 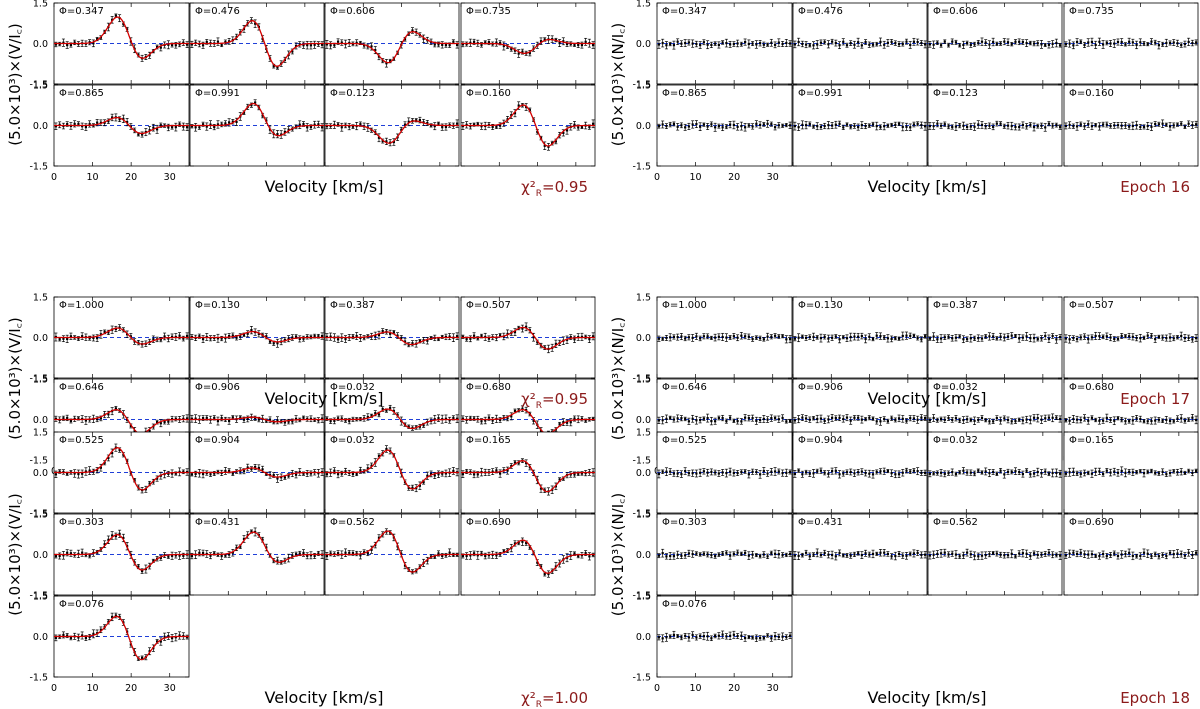 I want to click on y-tick-label: 0.0, so click(x=40, y=126).